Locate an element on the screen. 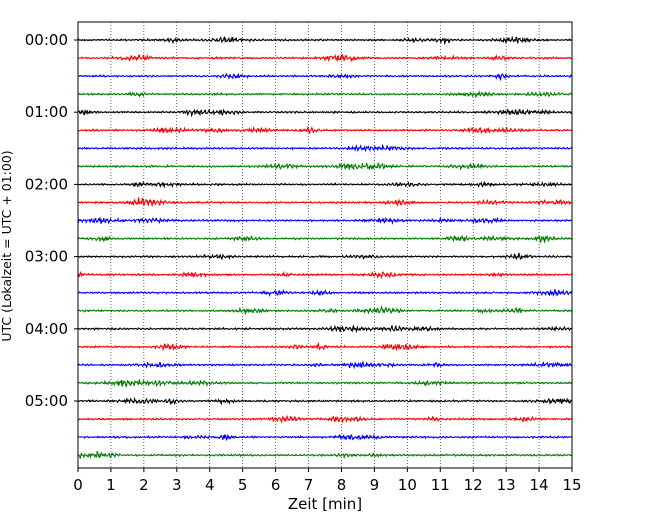 The height and width of the screenshot is (520, 650). x-tick-label: 8 is located at coordinates (342, 485).